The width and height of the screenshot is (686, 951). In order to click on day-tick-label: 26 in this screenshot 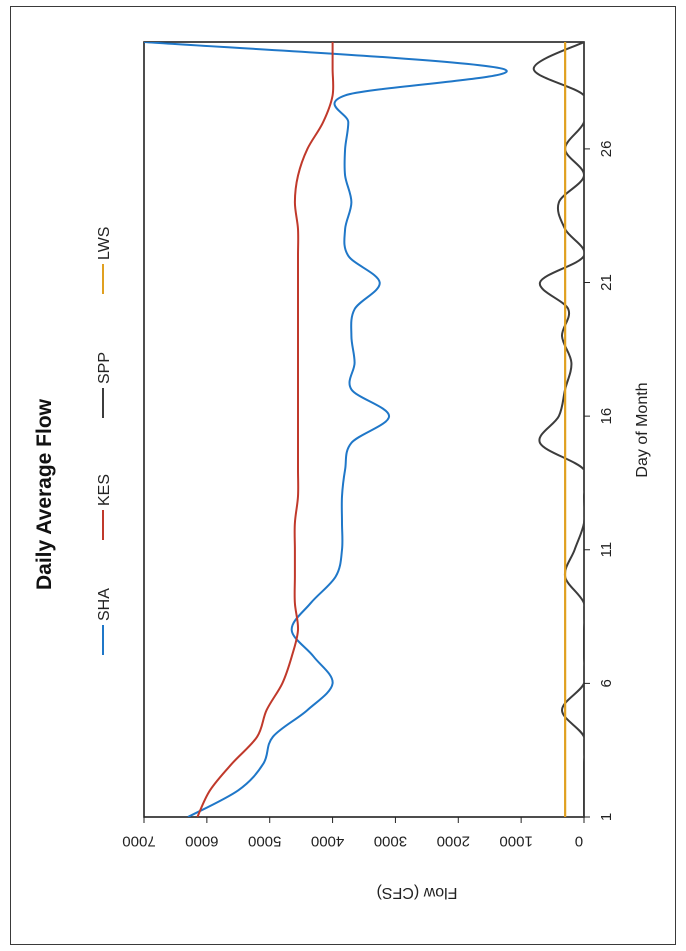, I will do `click(606, 149)`.